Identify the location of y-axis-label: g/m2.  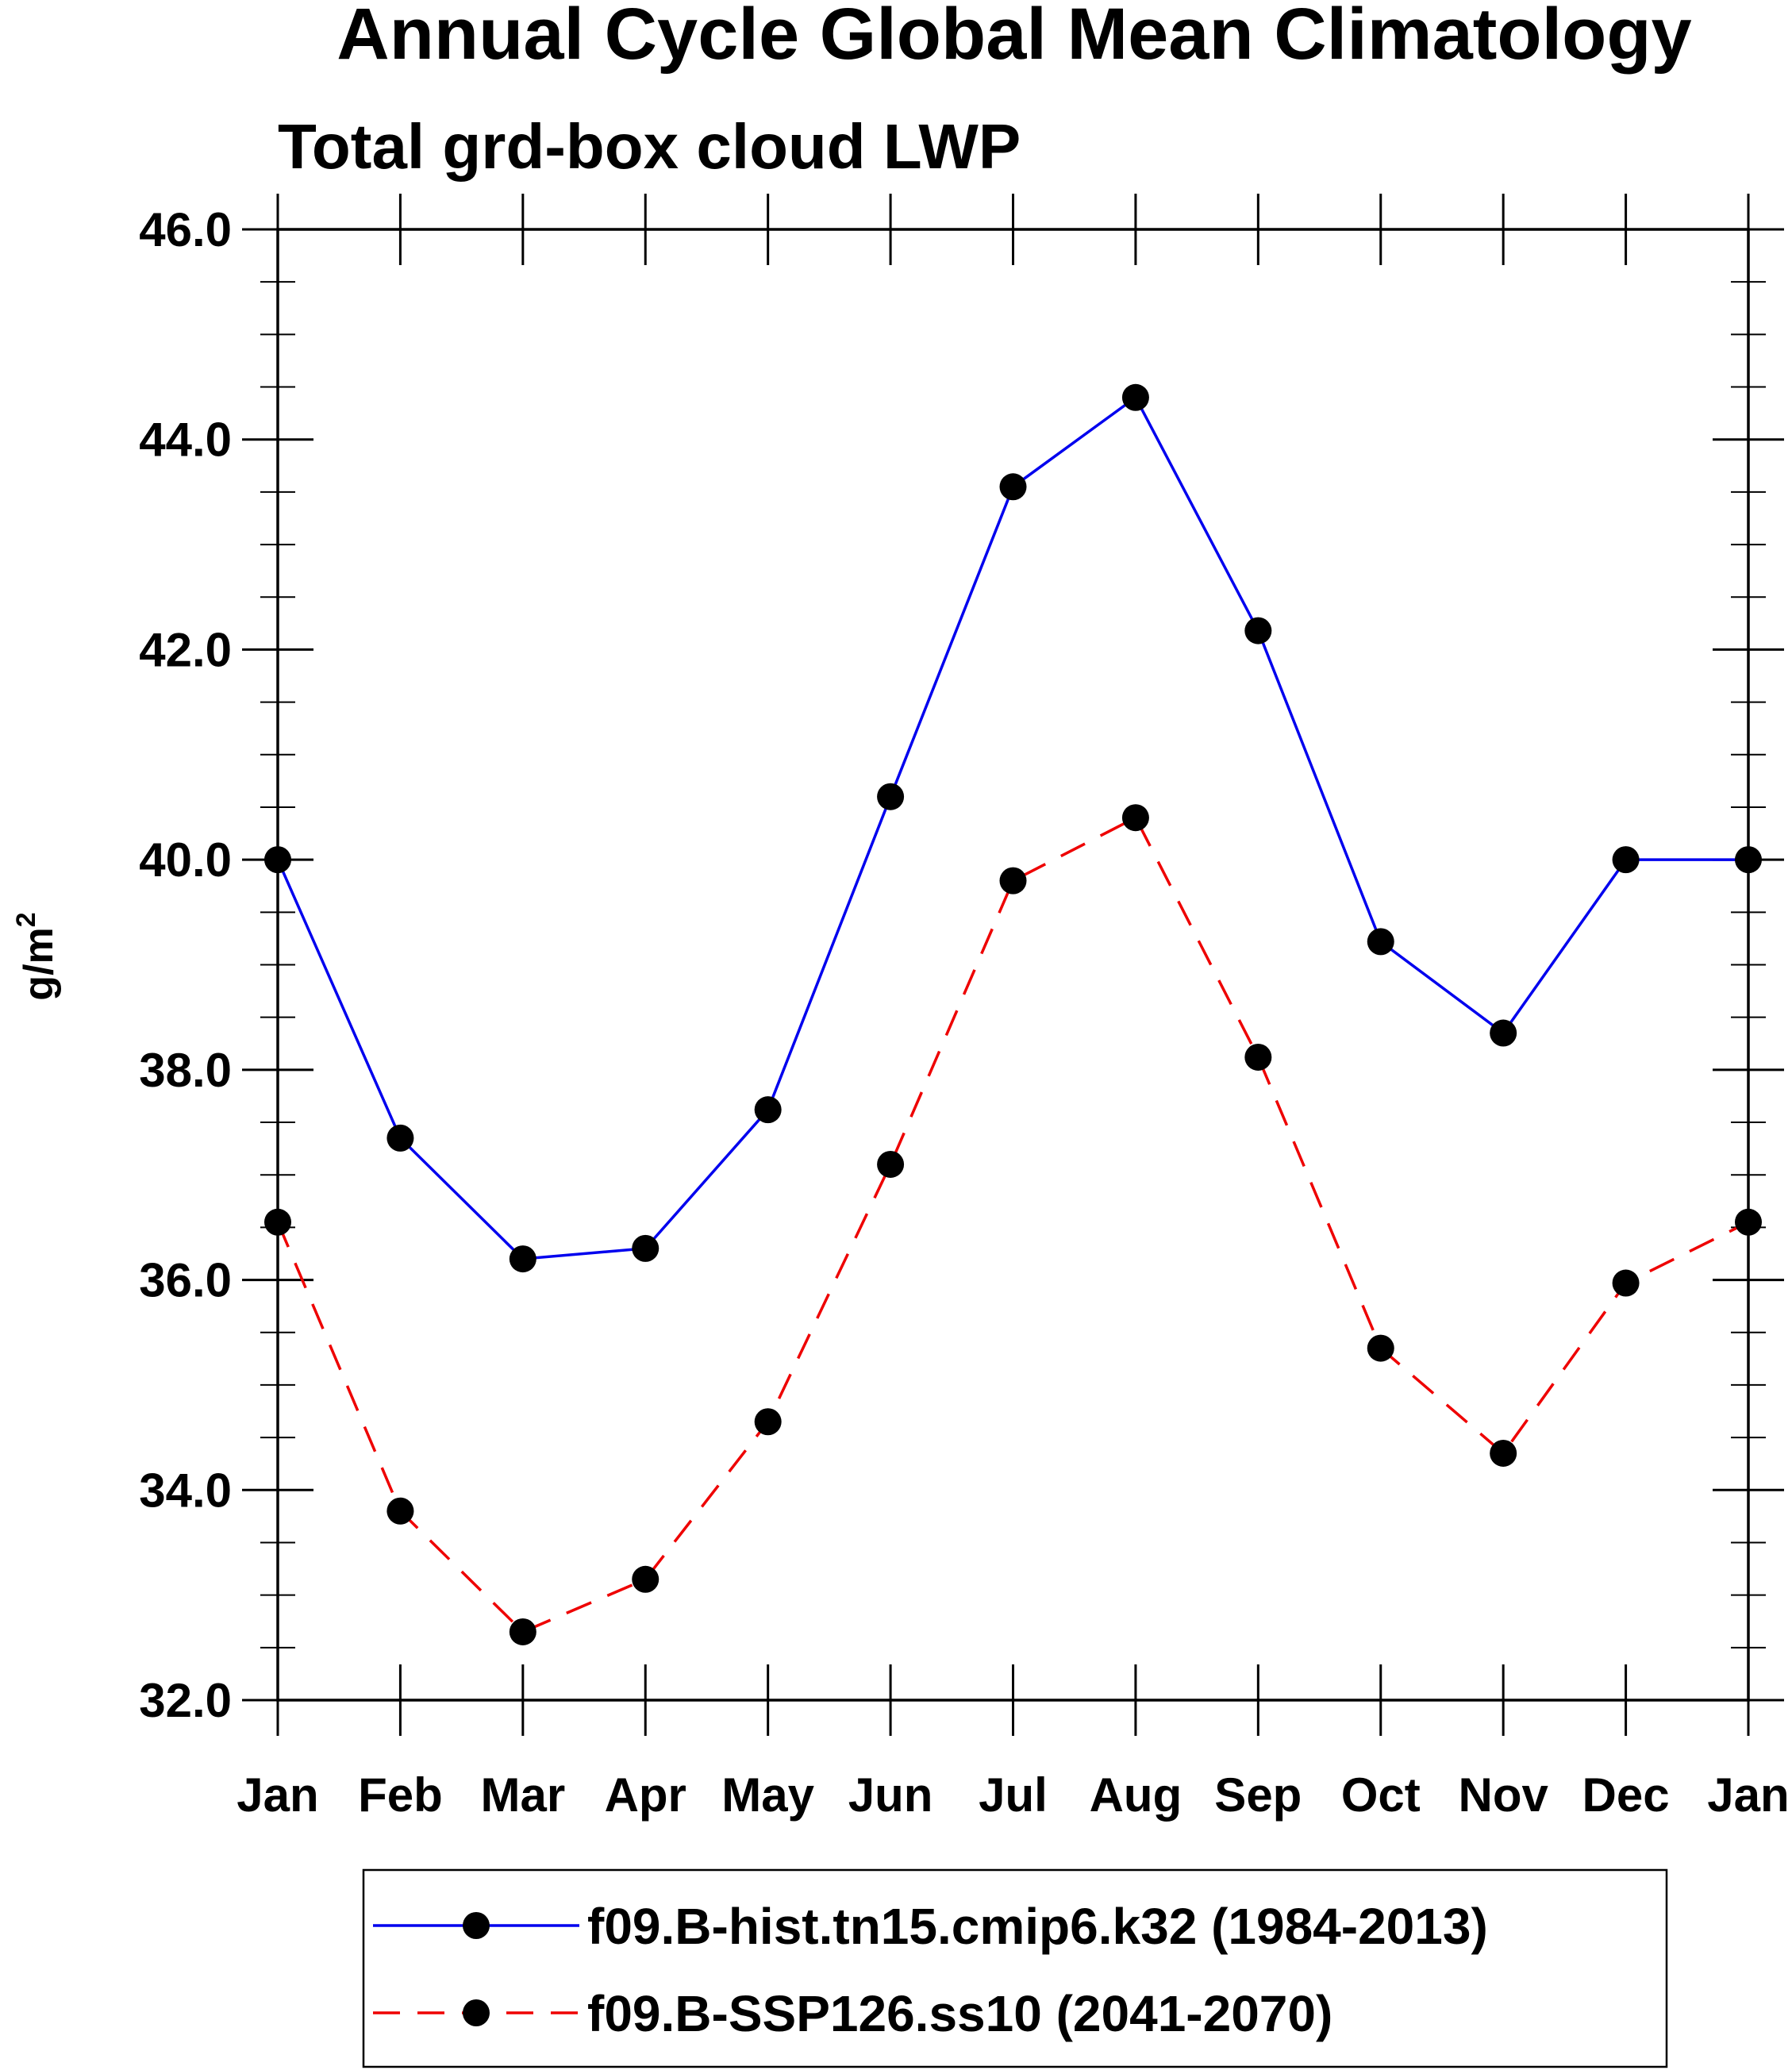
(36, 956).